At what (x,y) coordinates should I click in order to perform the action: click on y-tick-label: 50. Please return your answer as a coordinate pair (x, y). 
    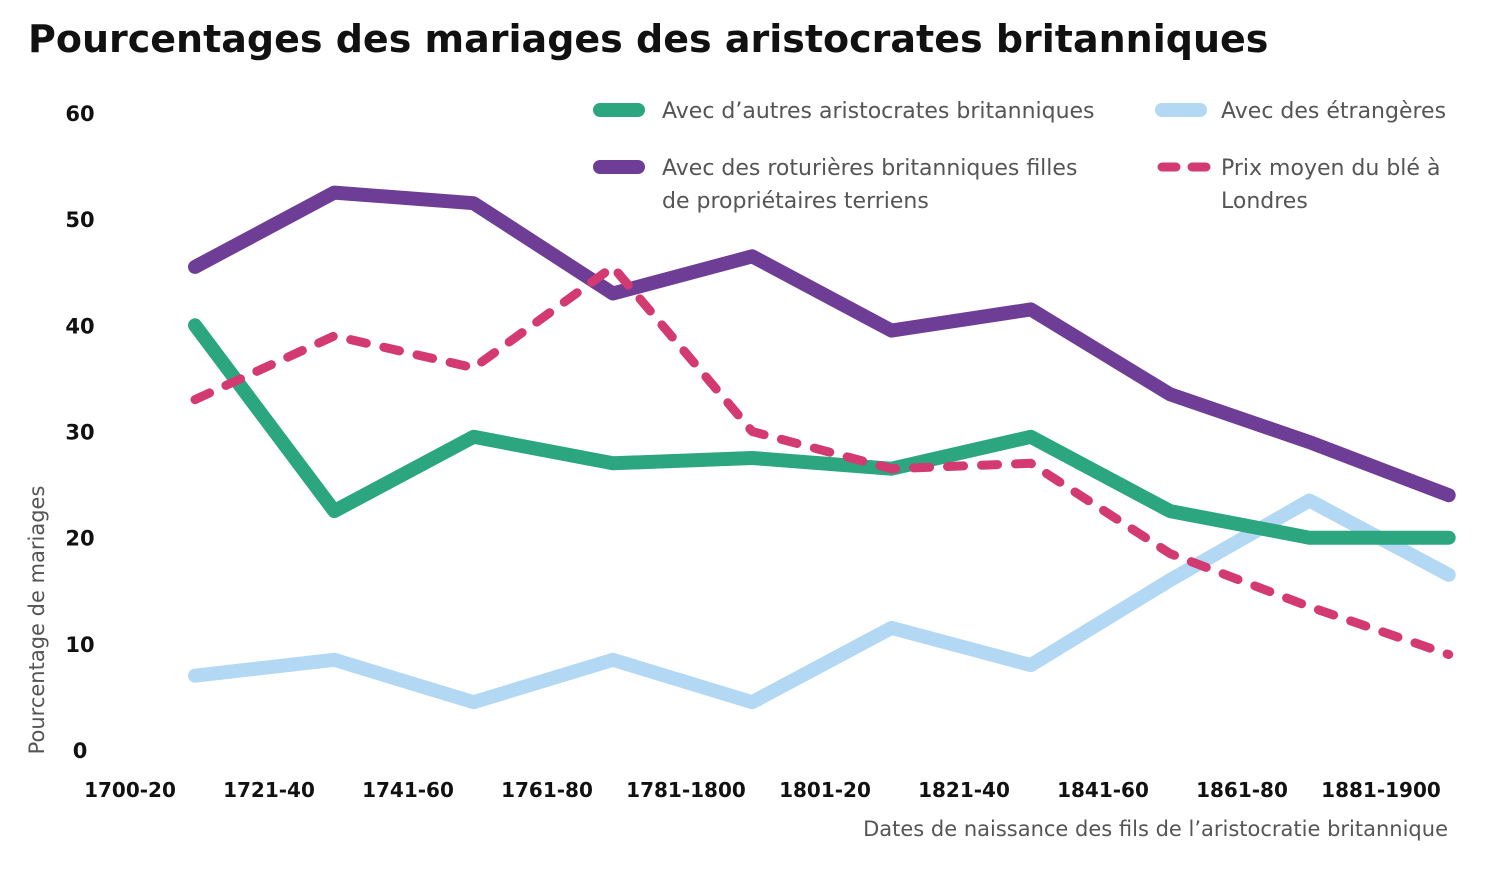
    Looking at the image, I should click on (79, 220).